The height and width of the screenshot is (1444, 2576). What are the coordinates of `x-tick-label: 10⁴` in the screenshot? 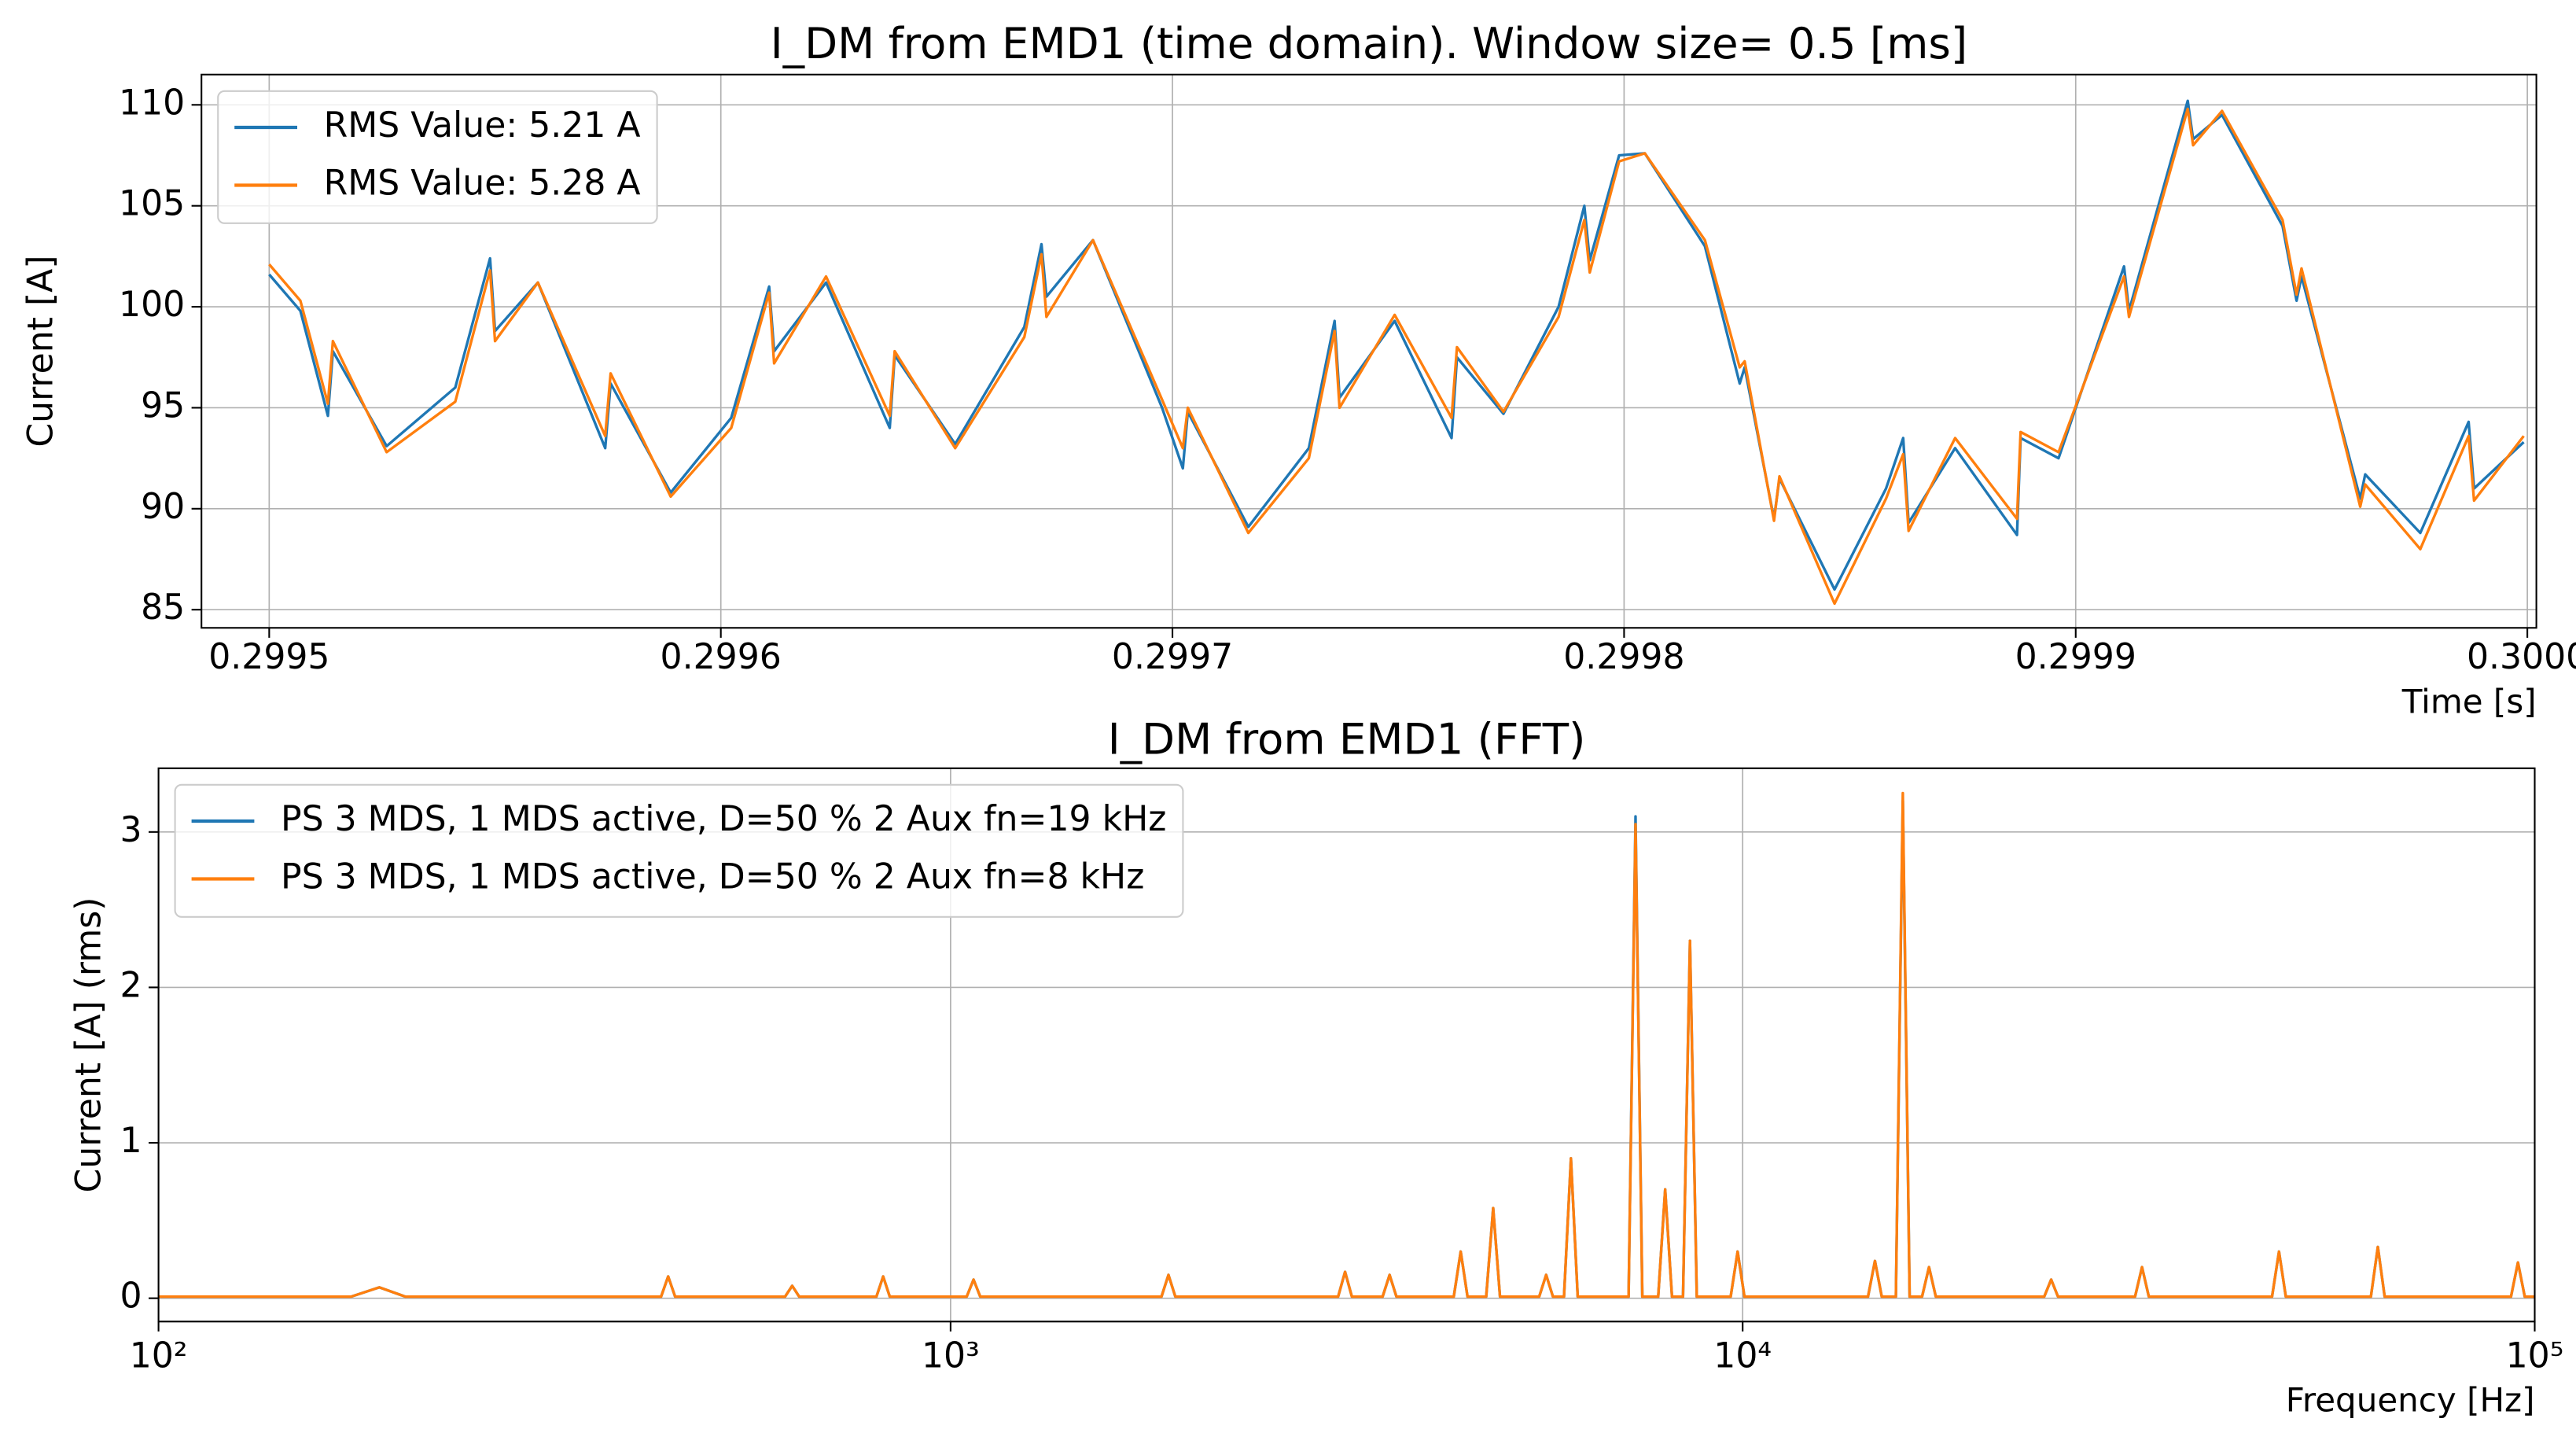 It's located at (1743, 1356).